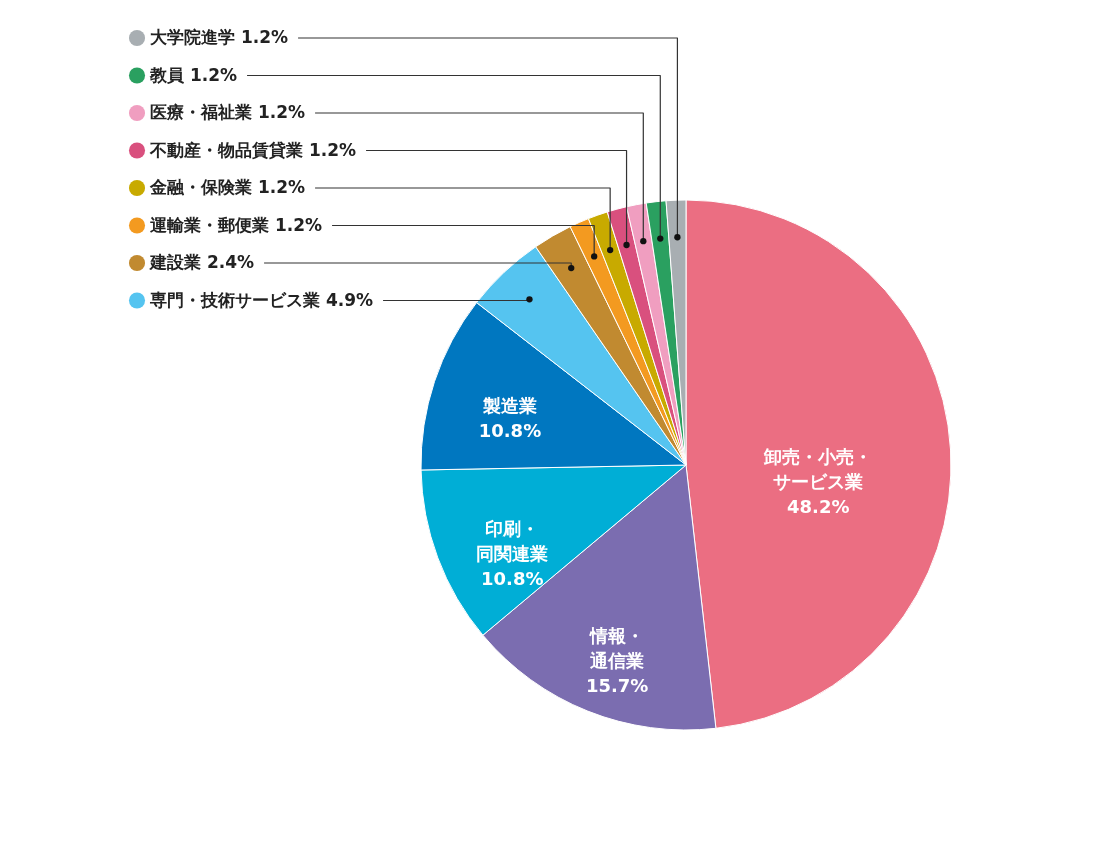 The image size is (1100, 850). I want to click on slice-label: 卸売・小売・サービス業, so click(818, 468).